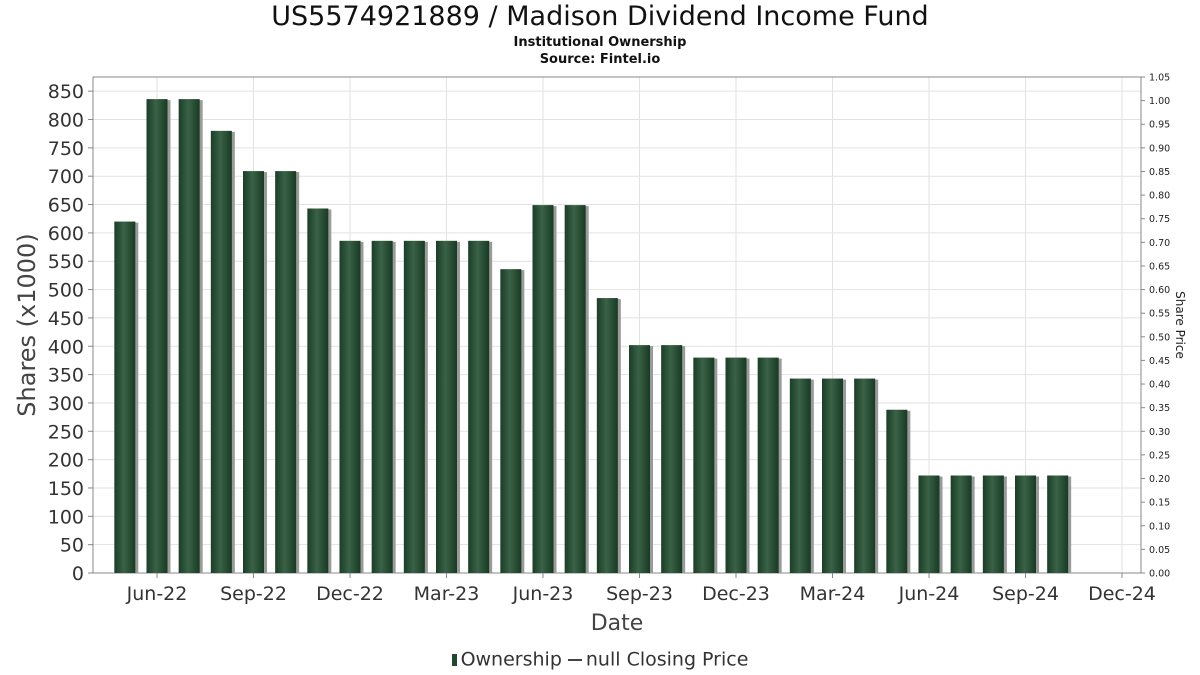 The height and width of the screenshot is (675, 1200). I want to click on y2-tick-label: 1.05, so click(1159, 78).